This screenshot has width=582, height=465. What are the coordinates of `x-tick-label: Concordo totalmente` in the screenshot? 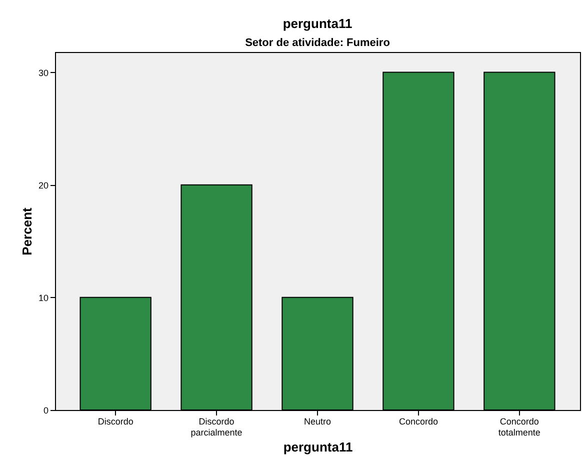 It's located at (519, 427).